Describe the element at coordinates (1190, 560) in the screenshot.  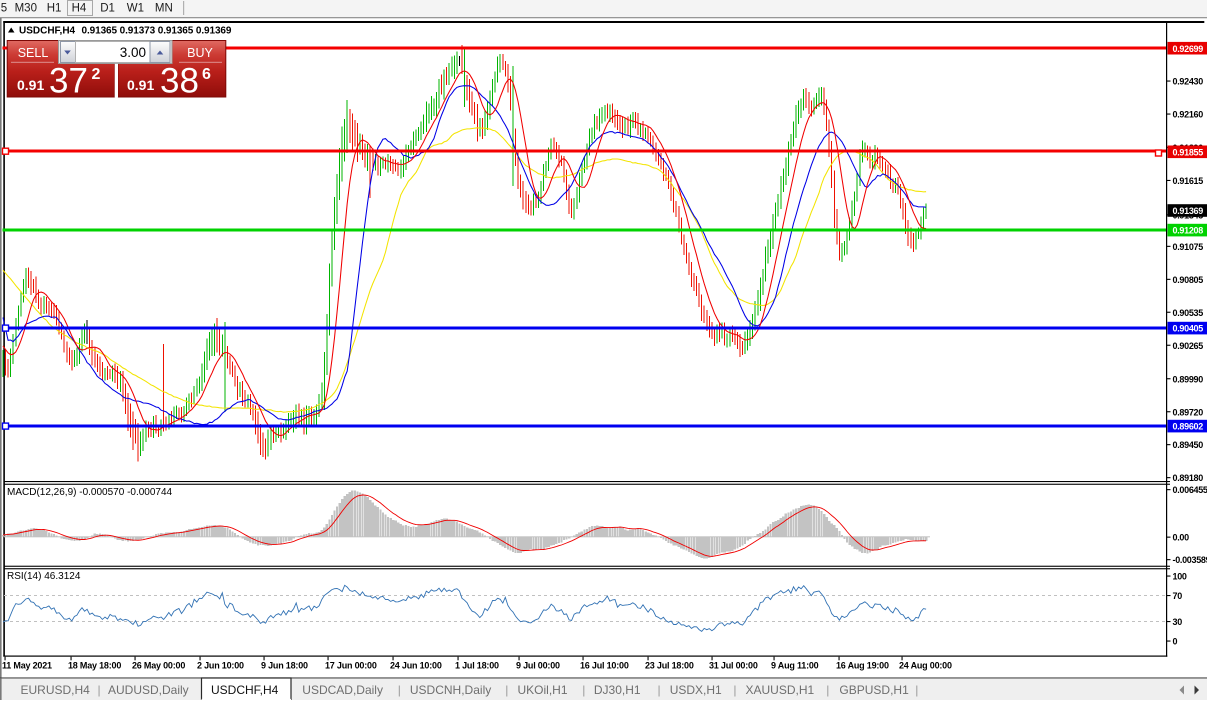
I see `svg-text: -0.003589` at that location.